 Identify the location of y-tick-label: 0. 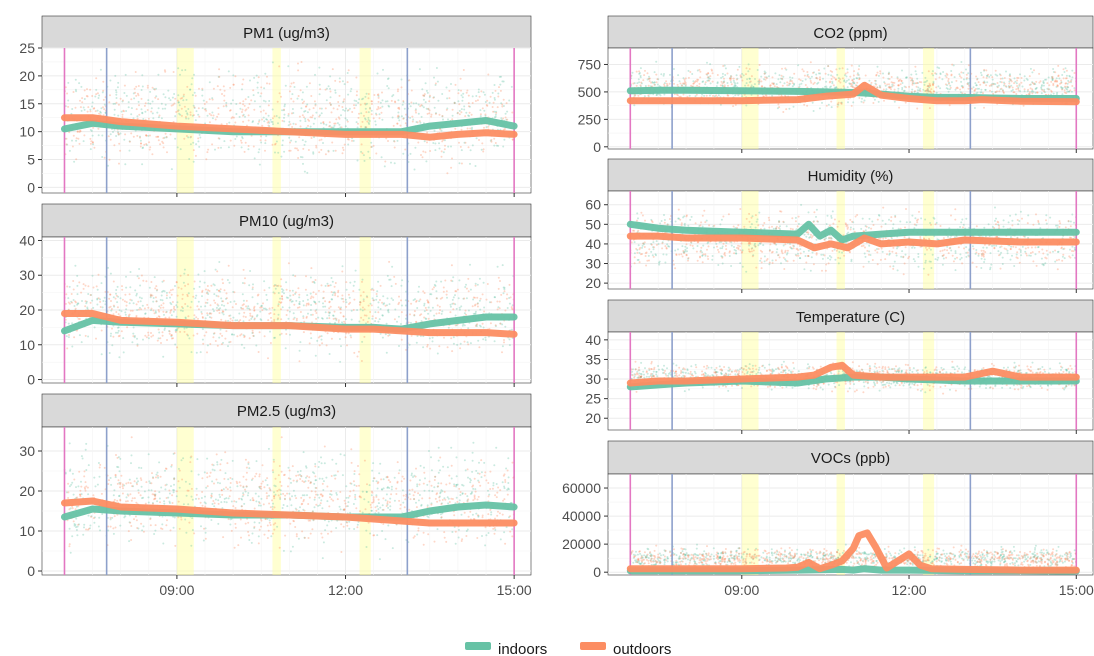
(31, 571).